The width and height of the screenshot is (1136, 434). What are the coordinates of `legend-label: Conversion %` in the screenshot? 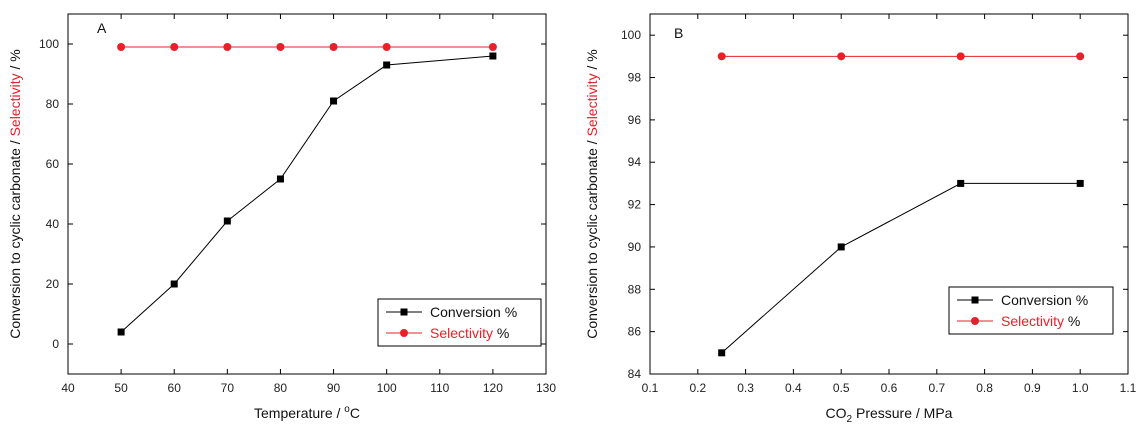 It's located at (473, 312).